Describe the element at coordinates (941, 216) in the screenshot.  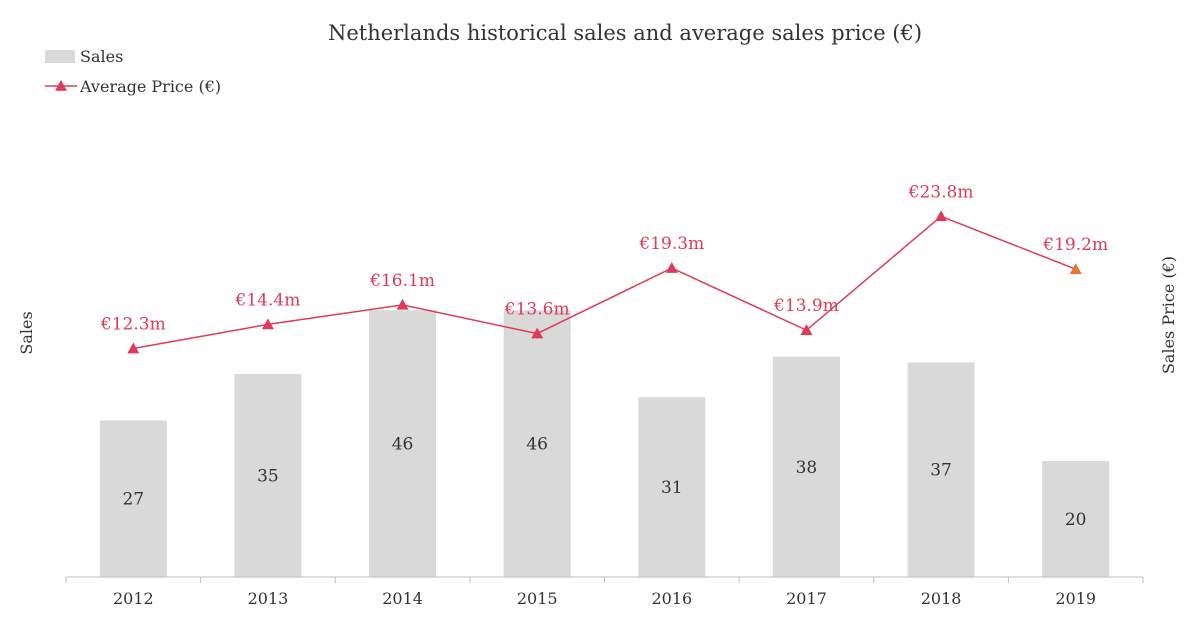
I see `price-marker-2018` at that location.